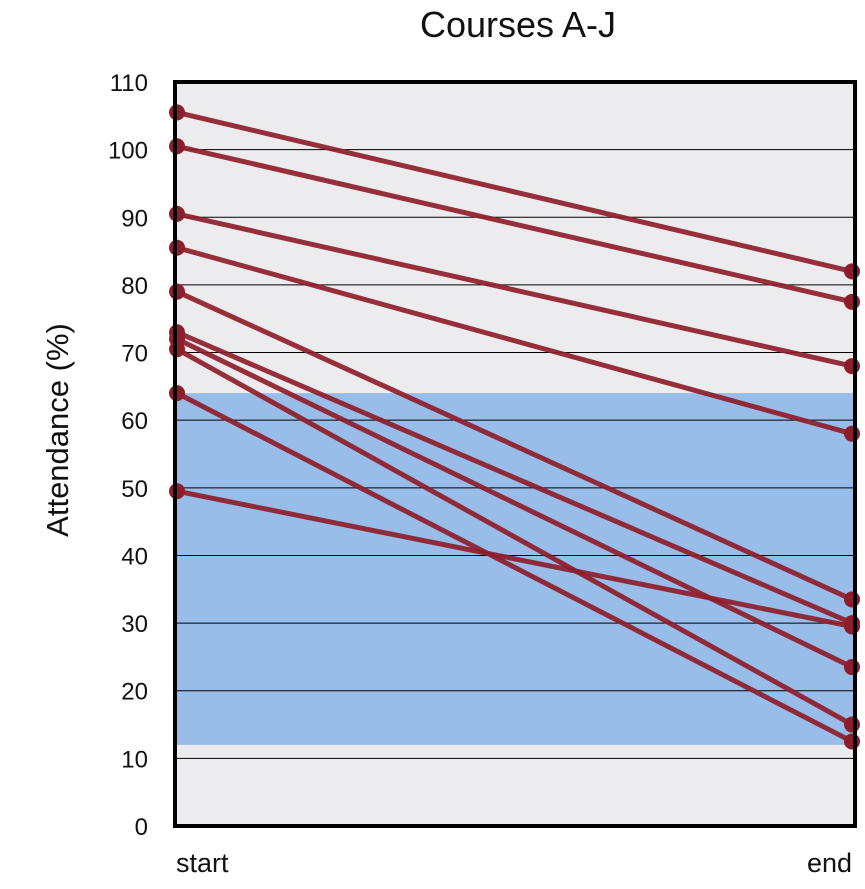 The image size is (865, 889). I want to click on y-tick-label: 0, so click(141, 827).